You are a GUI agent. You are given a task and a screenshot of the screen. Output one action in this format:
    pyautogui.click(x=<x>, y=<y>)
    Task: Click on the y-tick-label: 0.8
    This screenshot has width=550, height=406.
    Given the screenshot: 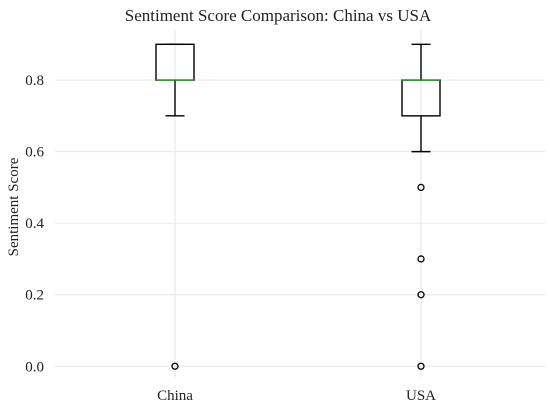 What is the action you would take?
    pyautogui.click(x=34, y=81)
    